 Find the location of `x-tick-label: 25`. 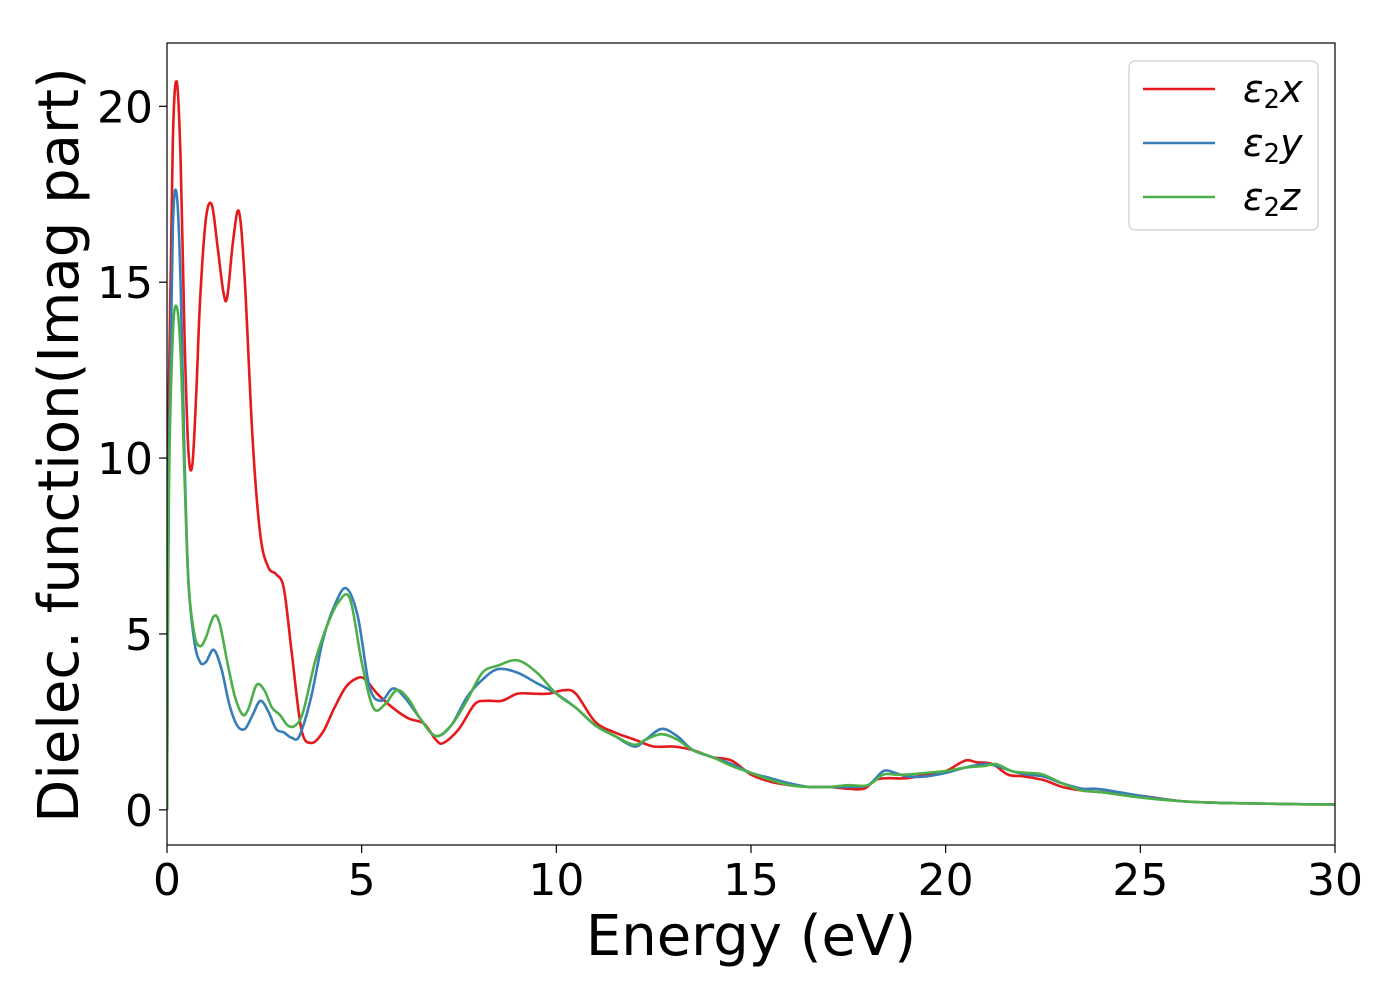

x-tick-label: 25 is located at coordinates (1140, 880).